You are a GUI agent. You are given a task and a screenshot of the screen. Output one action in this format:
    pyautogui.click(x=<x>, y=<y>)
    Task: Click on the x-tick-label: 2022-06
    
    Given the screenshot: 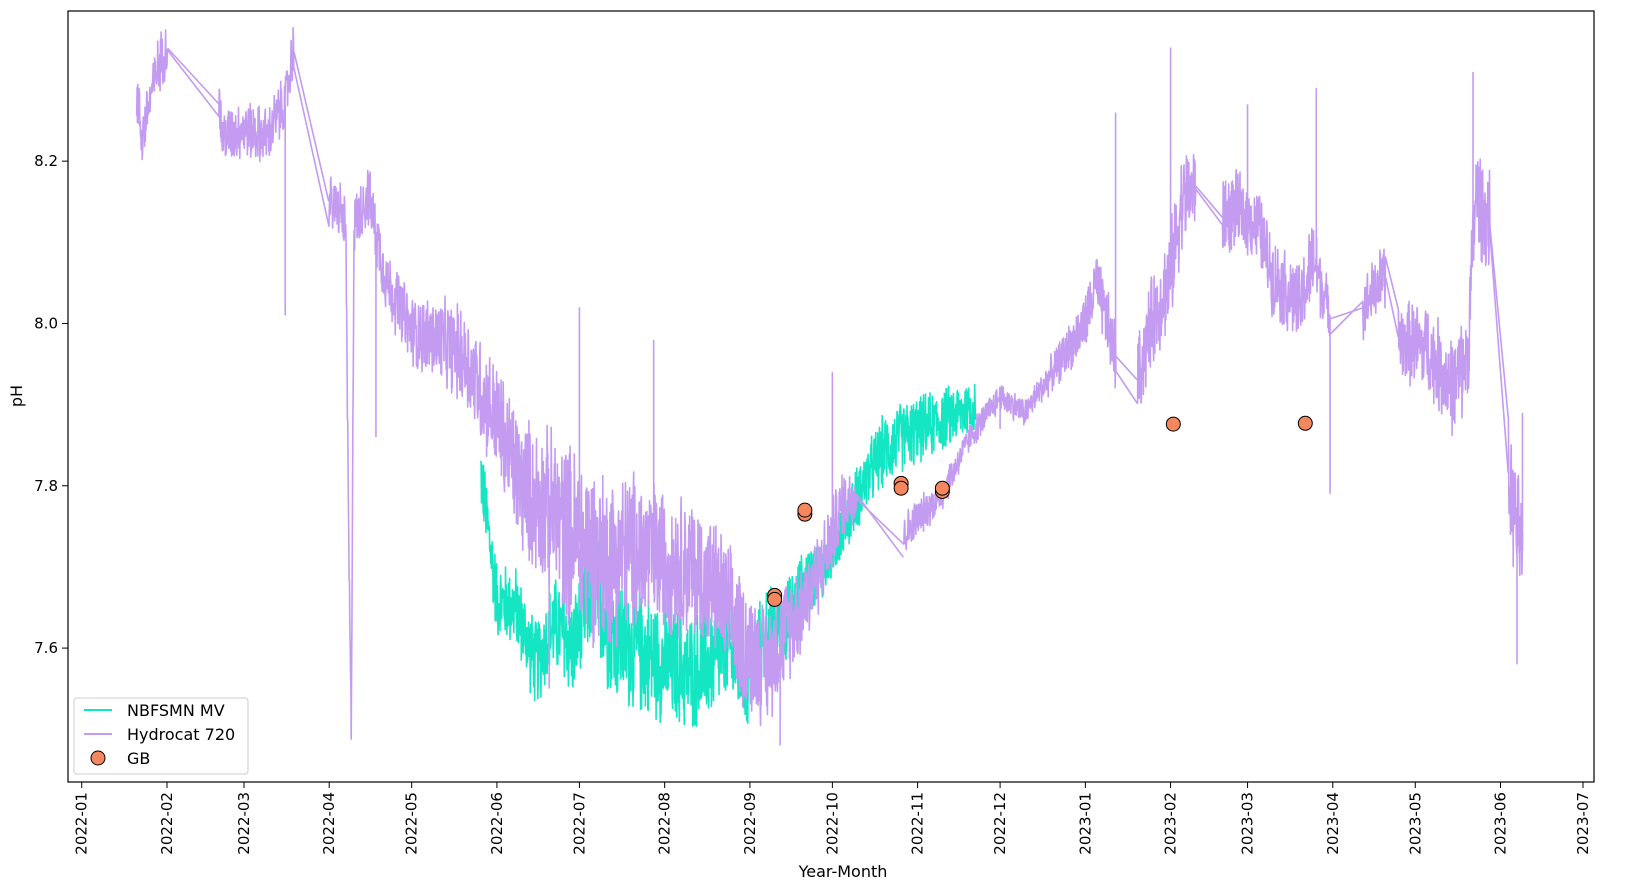 What is the action you would take?
    pyautogui.click(x=497, y=823)
    